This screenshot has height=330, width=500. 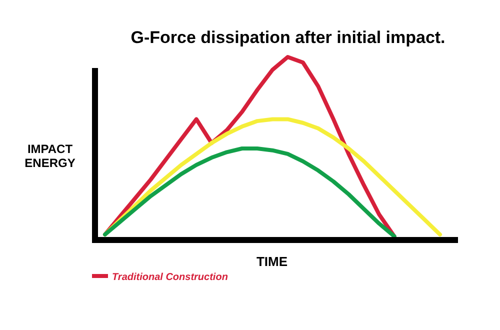 I want to click on chart-title: G-Force dissipation after initial impact., so click(x=288, y=37).